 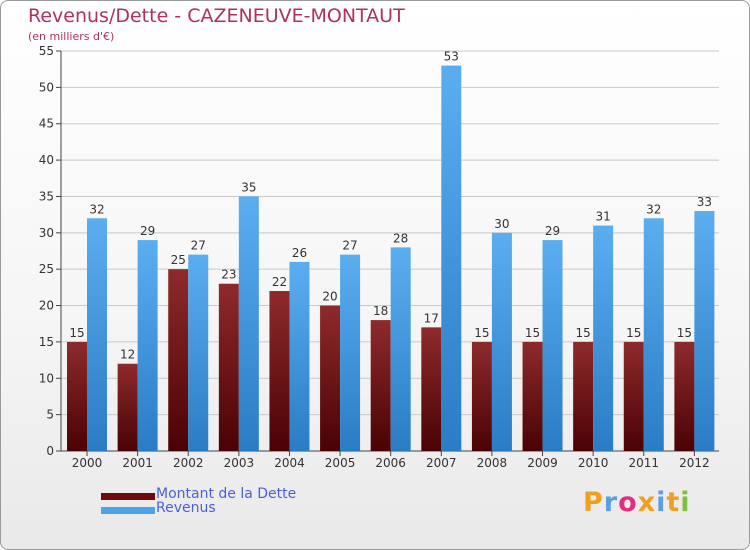 I want to click on y-tick-label: 15, so click(x=46, y=342).